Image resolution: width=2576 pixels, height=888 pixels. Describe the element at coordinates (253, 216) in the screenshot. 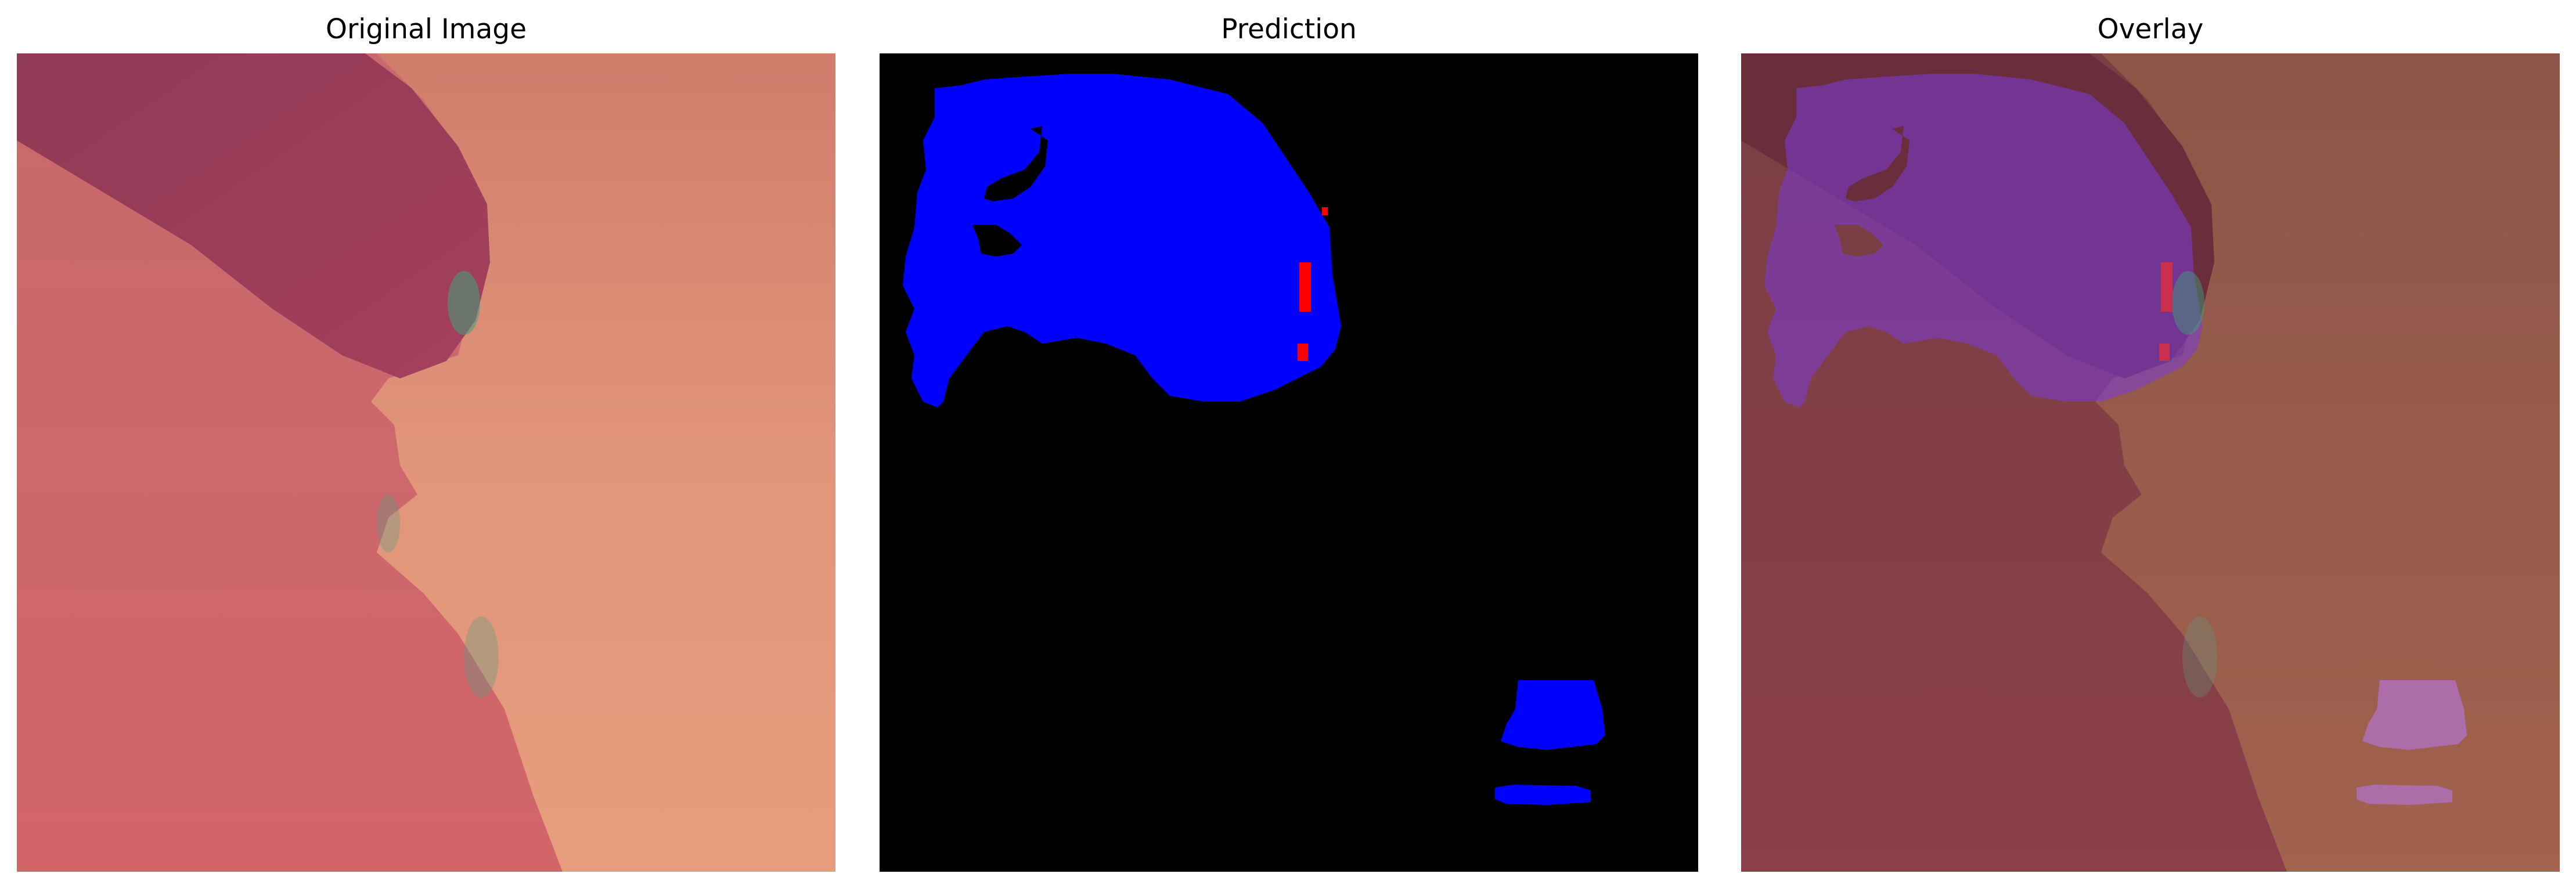

I see `dark-flake` at that location.